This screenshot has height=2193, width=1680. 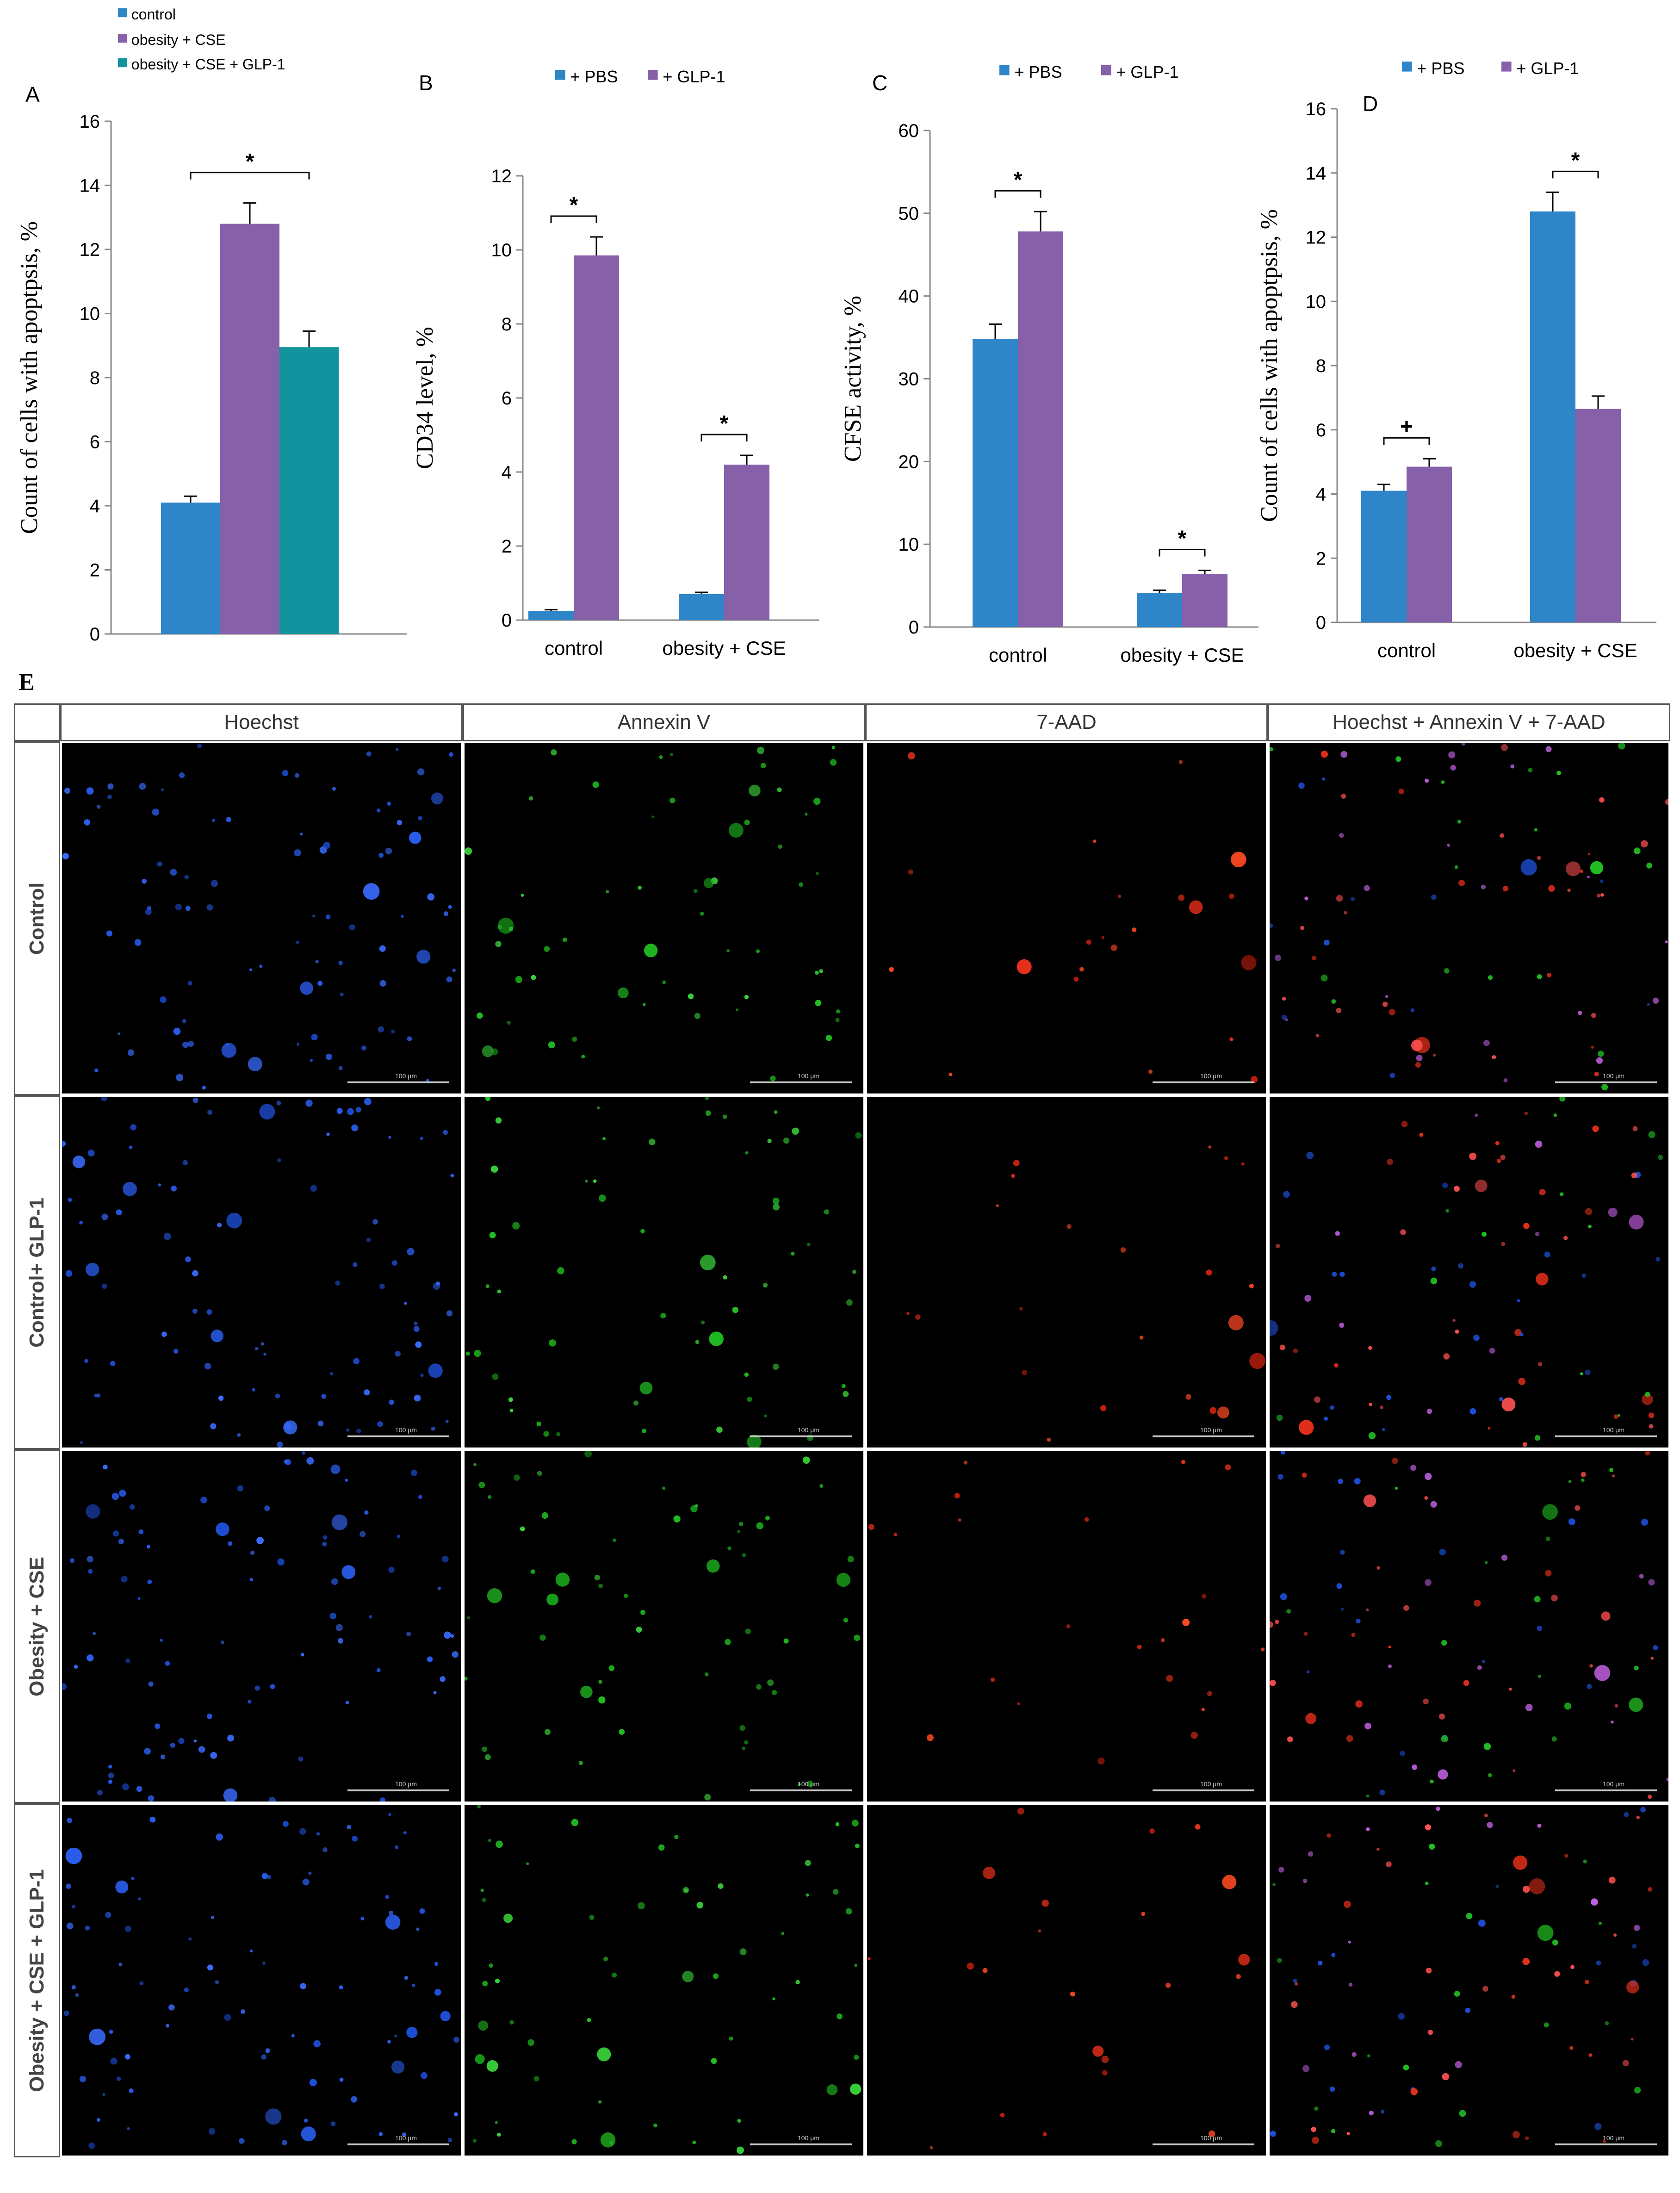 What do you see at coordinates (1407, 427) in the screenshot?
I see `significance-marker: +` at bounding box center [1407, 427].